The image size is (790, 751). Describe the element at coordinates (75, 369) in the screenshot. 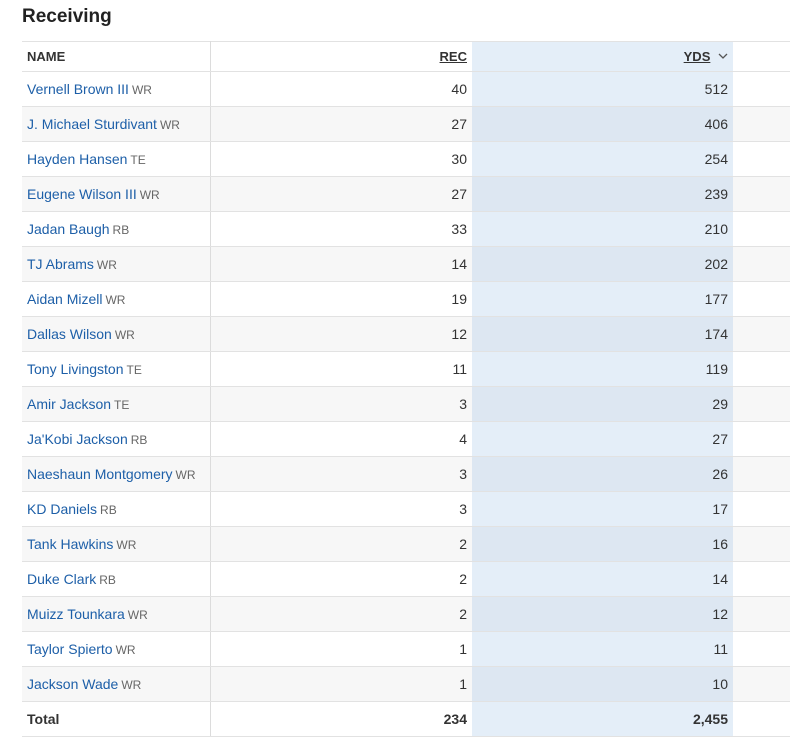

I see `player-link: Tony Livingston` at that location.